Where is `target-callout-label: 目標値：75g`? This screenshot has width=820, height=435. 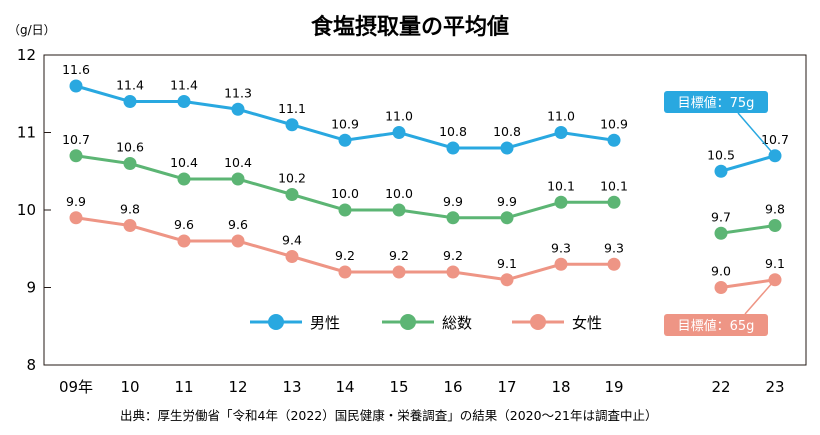 target-callout-label: 目標値：75g is located at coordinates (716, 103).